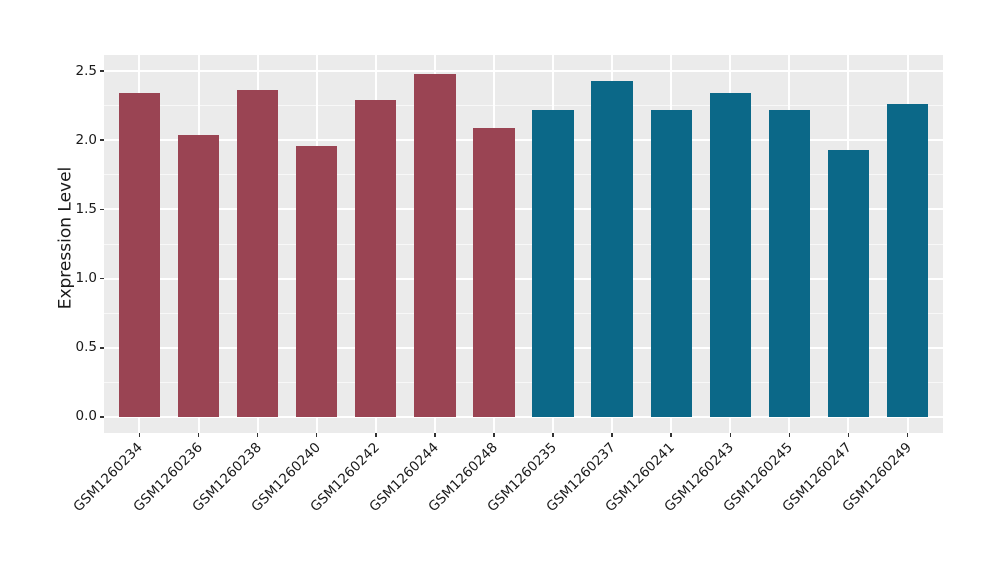 The image size is (1000, 580). Describe the element at coordinates (789, 263) in the screenshot. I see `bar-GSM1260245` at that location.